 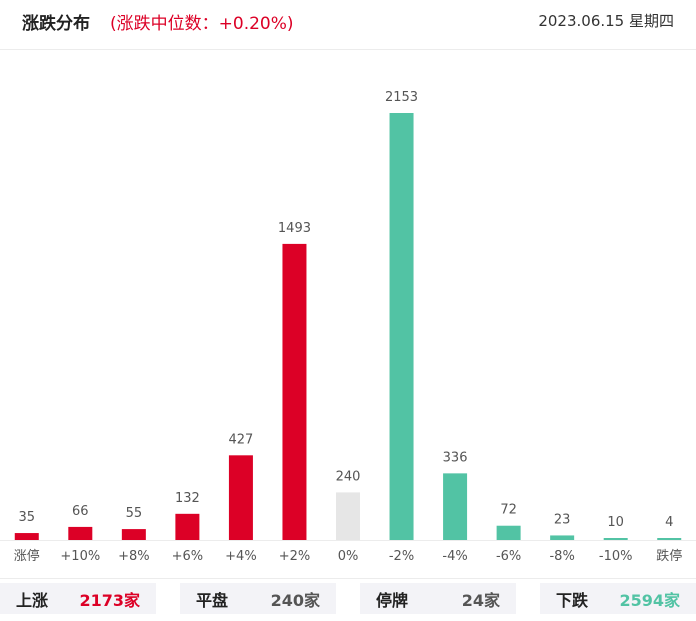 What do you see at coordinates (187, 498) in the screenshot?
I see `data-label-3: 132` at bounding box center [187, 498].